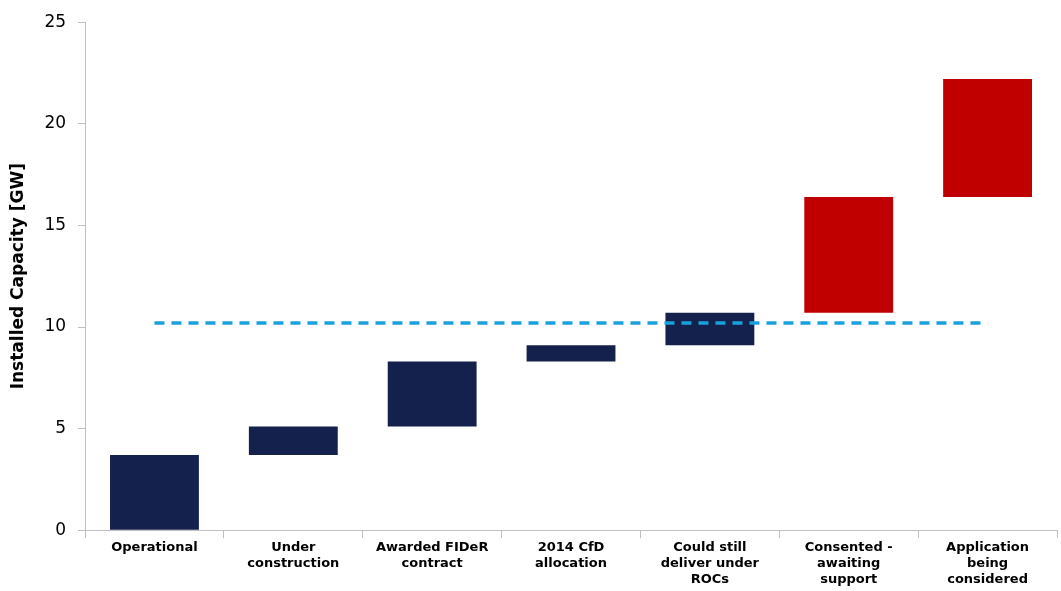  What do you see at coordinates (55, 223) in the screenshot?
I see `y-tick-label: 15` at bounding box center [55, 223].